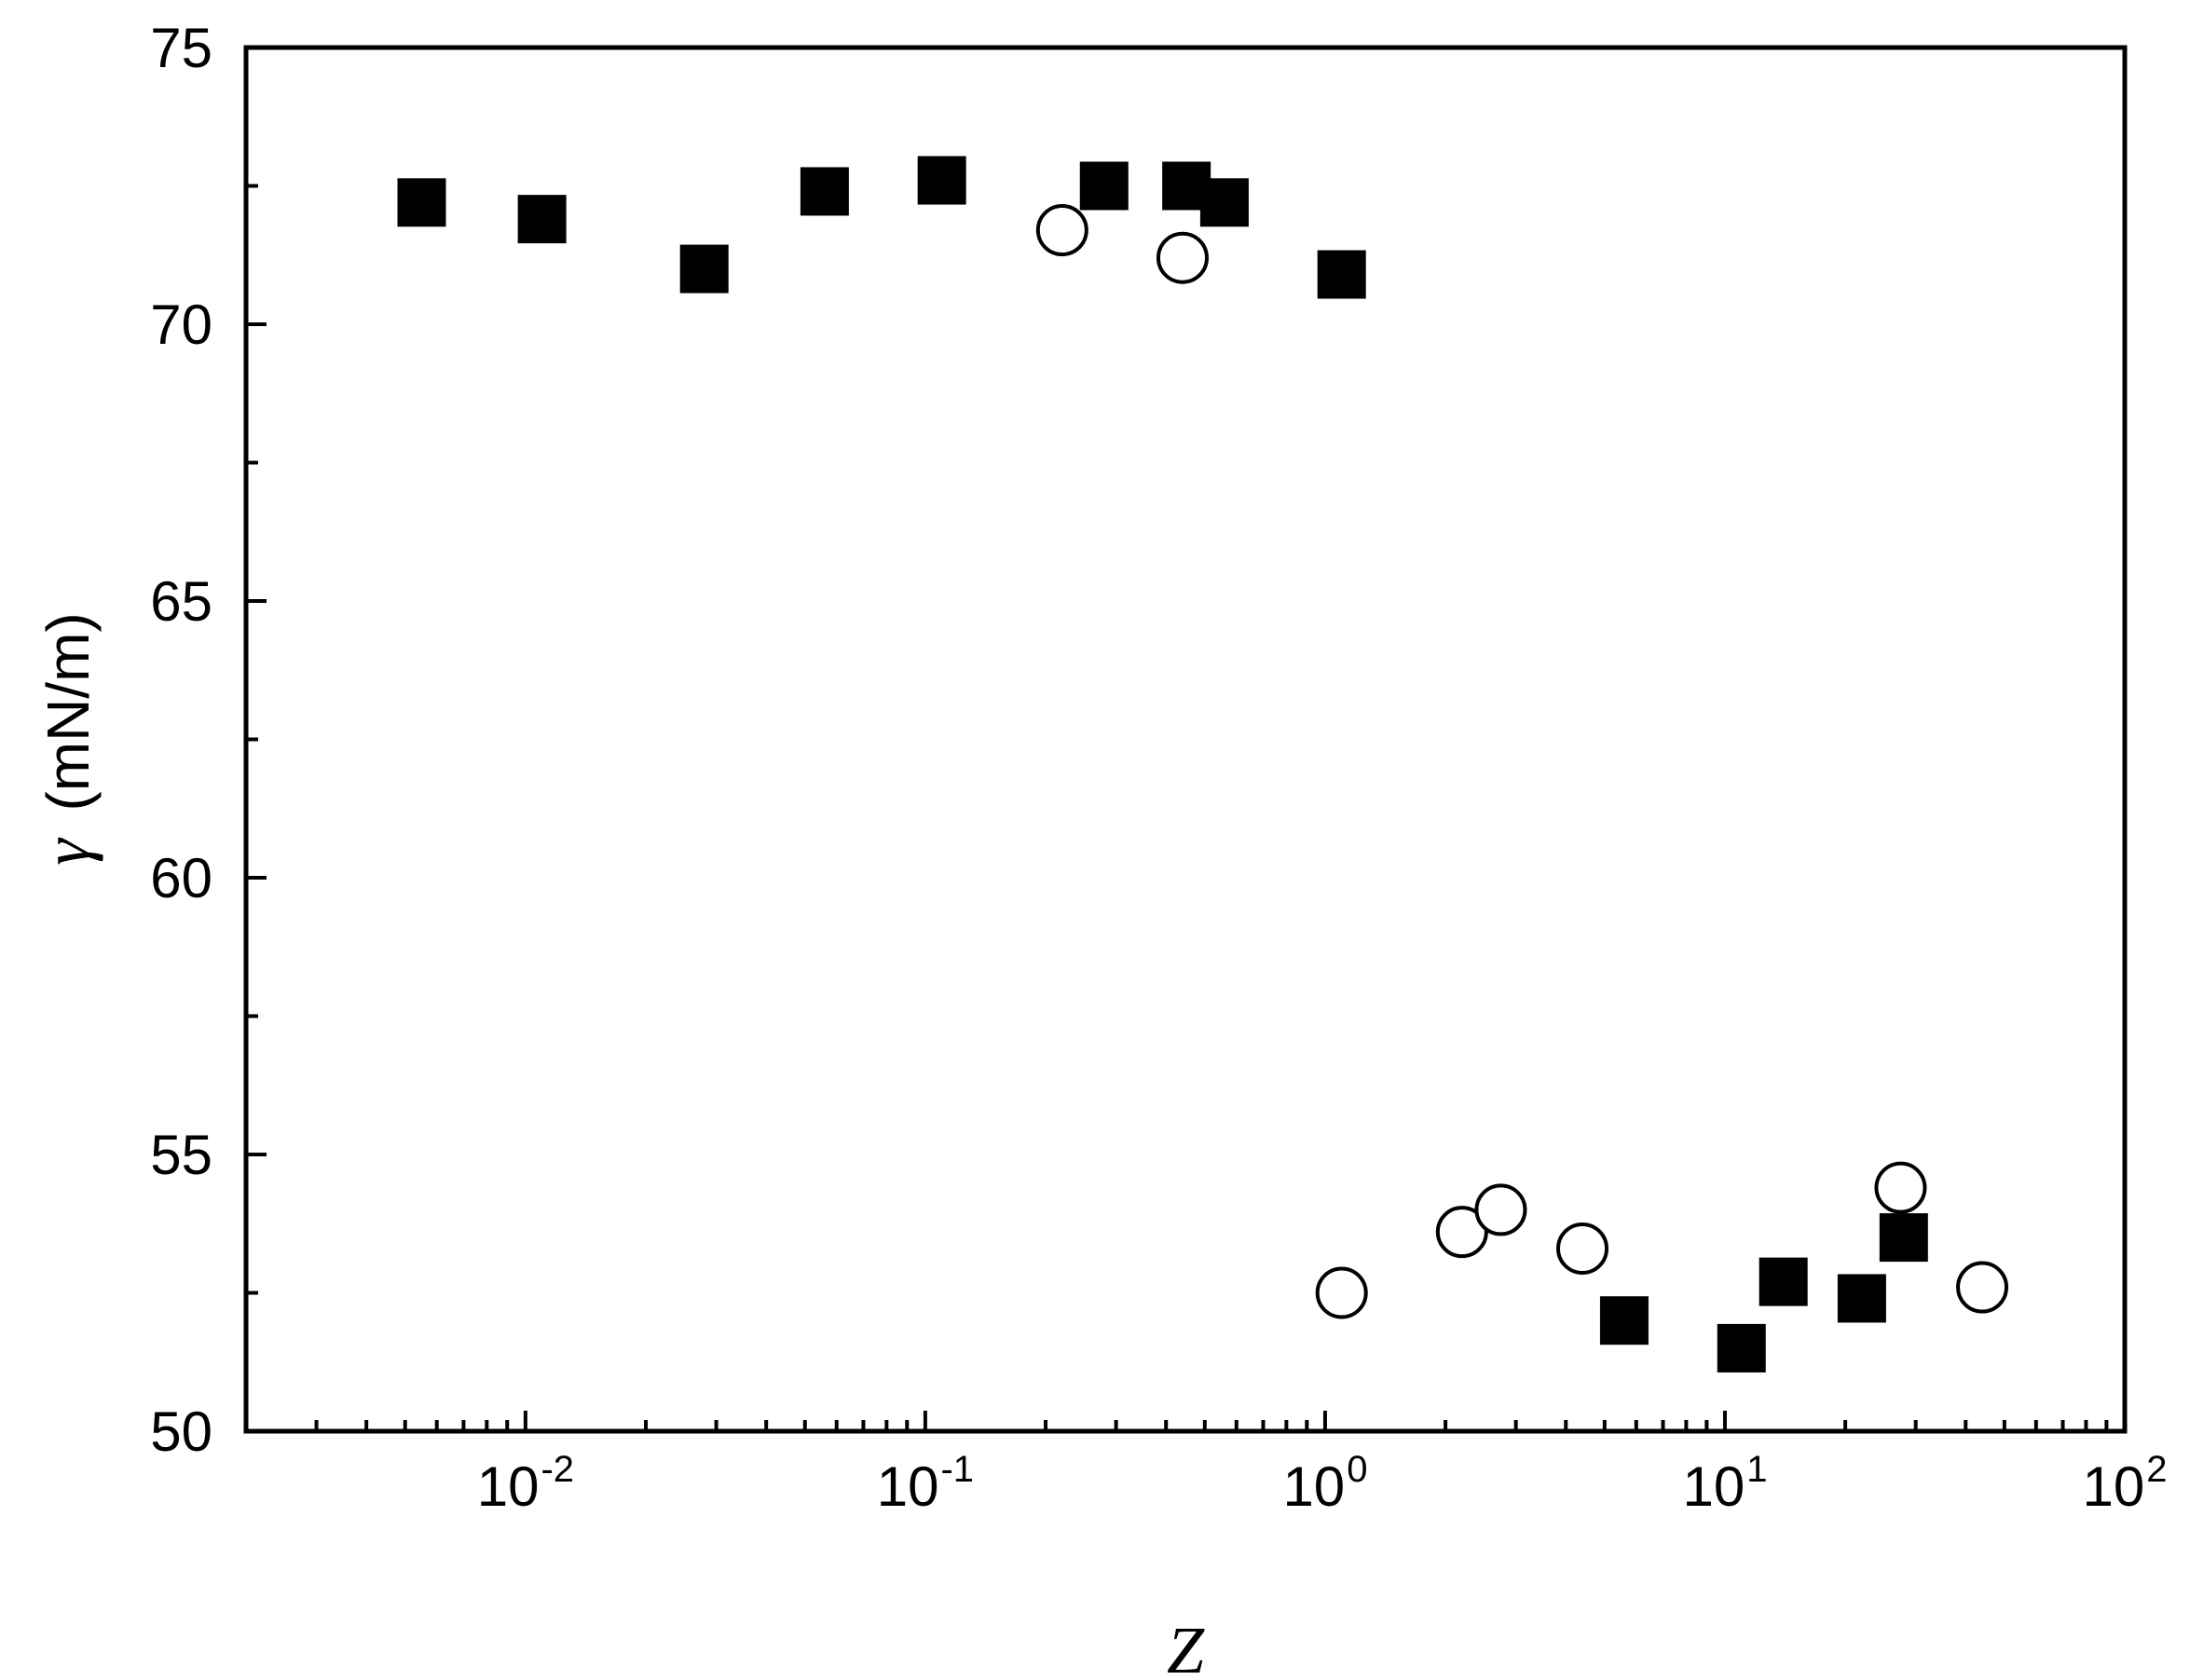 The width and height of the screenshot is (2190, 1680). What do you see at coordinates (256, 739) in the screenshot?
I see `y-axis-ticks` at bounding box center [256, 739].